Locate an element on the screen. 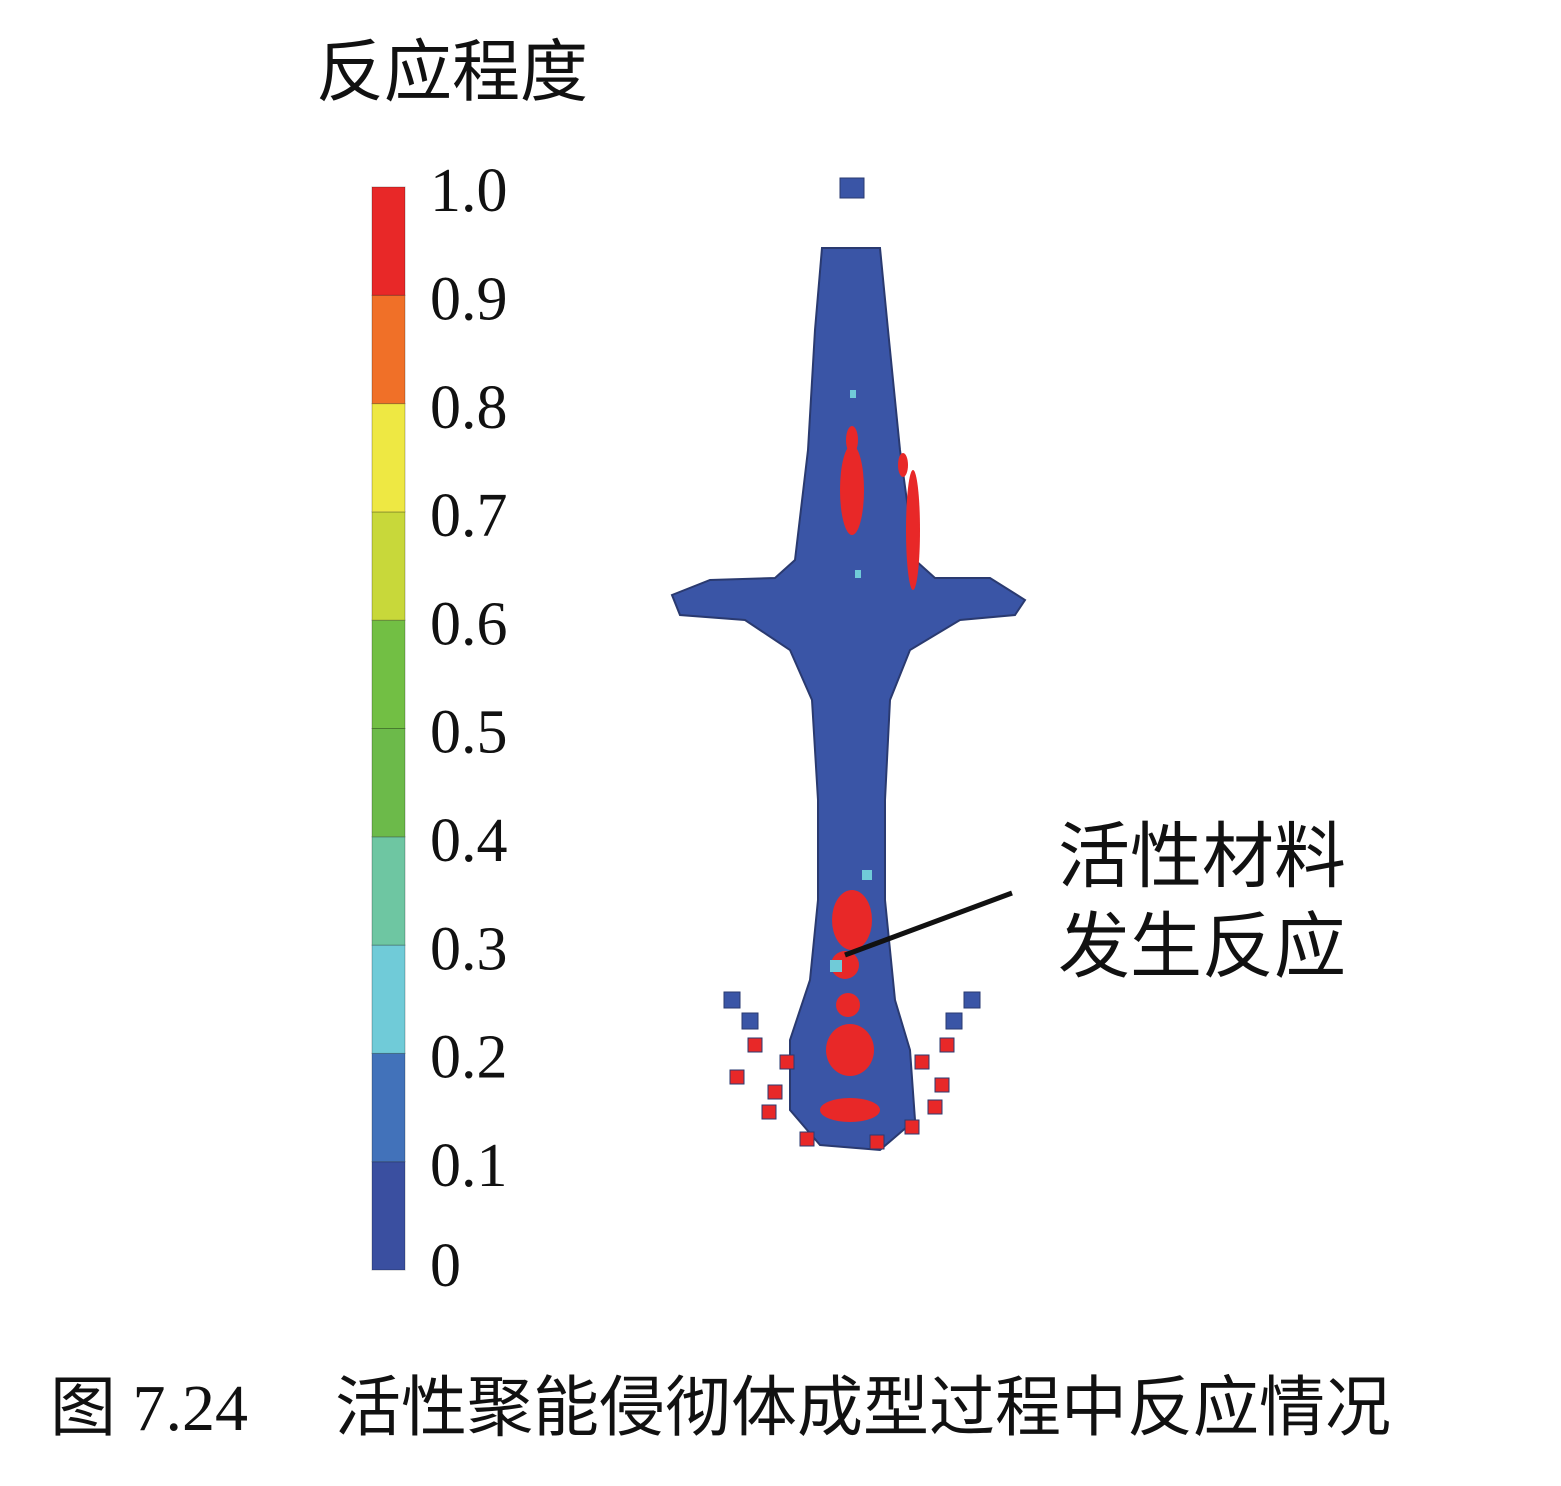 This screenshot has width=1561, height=1486. colorbar-tick-label: 0.3 is located at coordinates (469, 949).